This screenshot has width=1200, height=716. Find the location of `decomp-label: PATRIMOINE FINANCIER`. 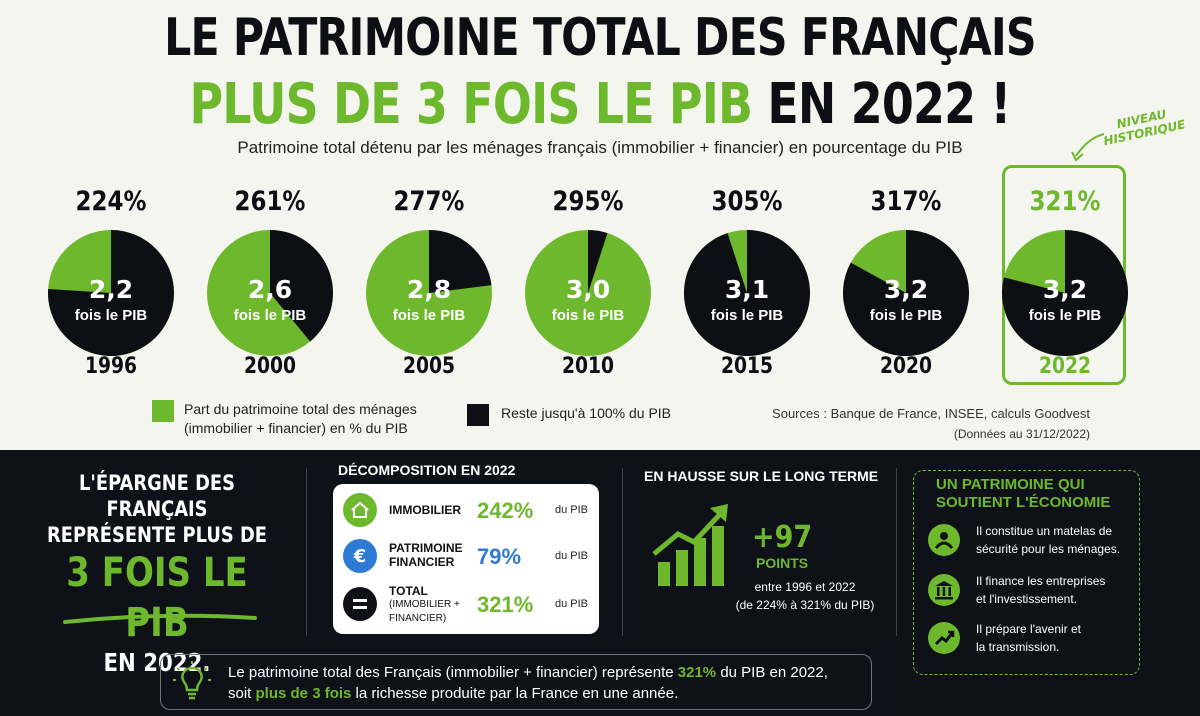

decomp-label: PATRIMOINE FINANCIER is located at coordinates (426, 555).